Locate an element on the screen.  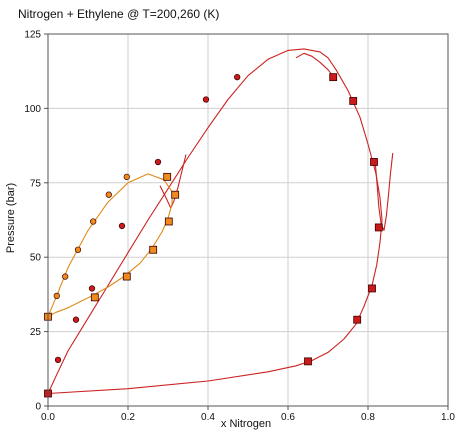
y-tick-label: 25 is located at coordinates (36, 332).